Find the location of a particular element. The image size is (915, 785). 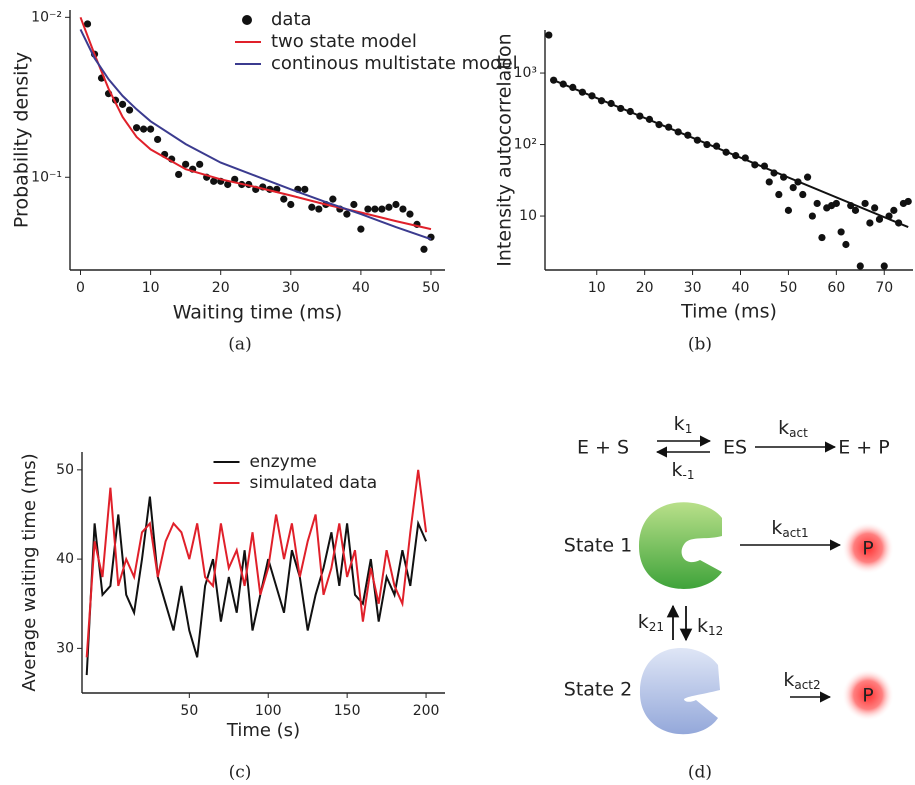

legend-label: data is located at coordinates (291, 19).